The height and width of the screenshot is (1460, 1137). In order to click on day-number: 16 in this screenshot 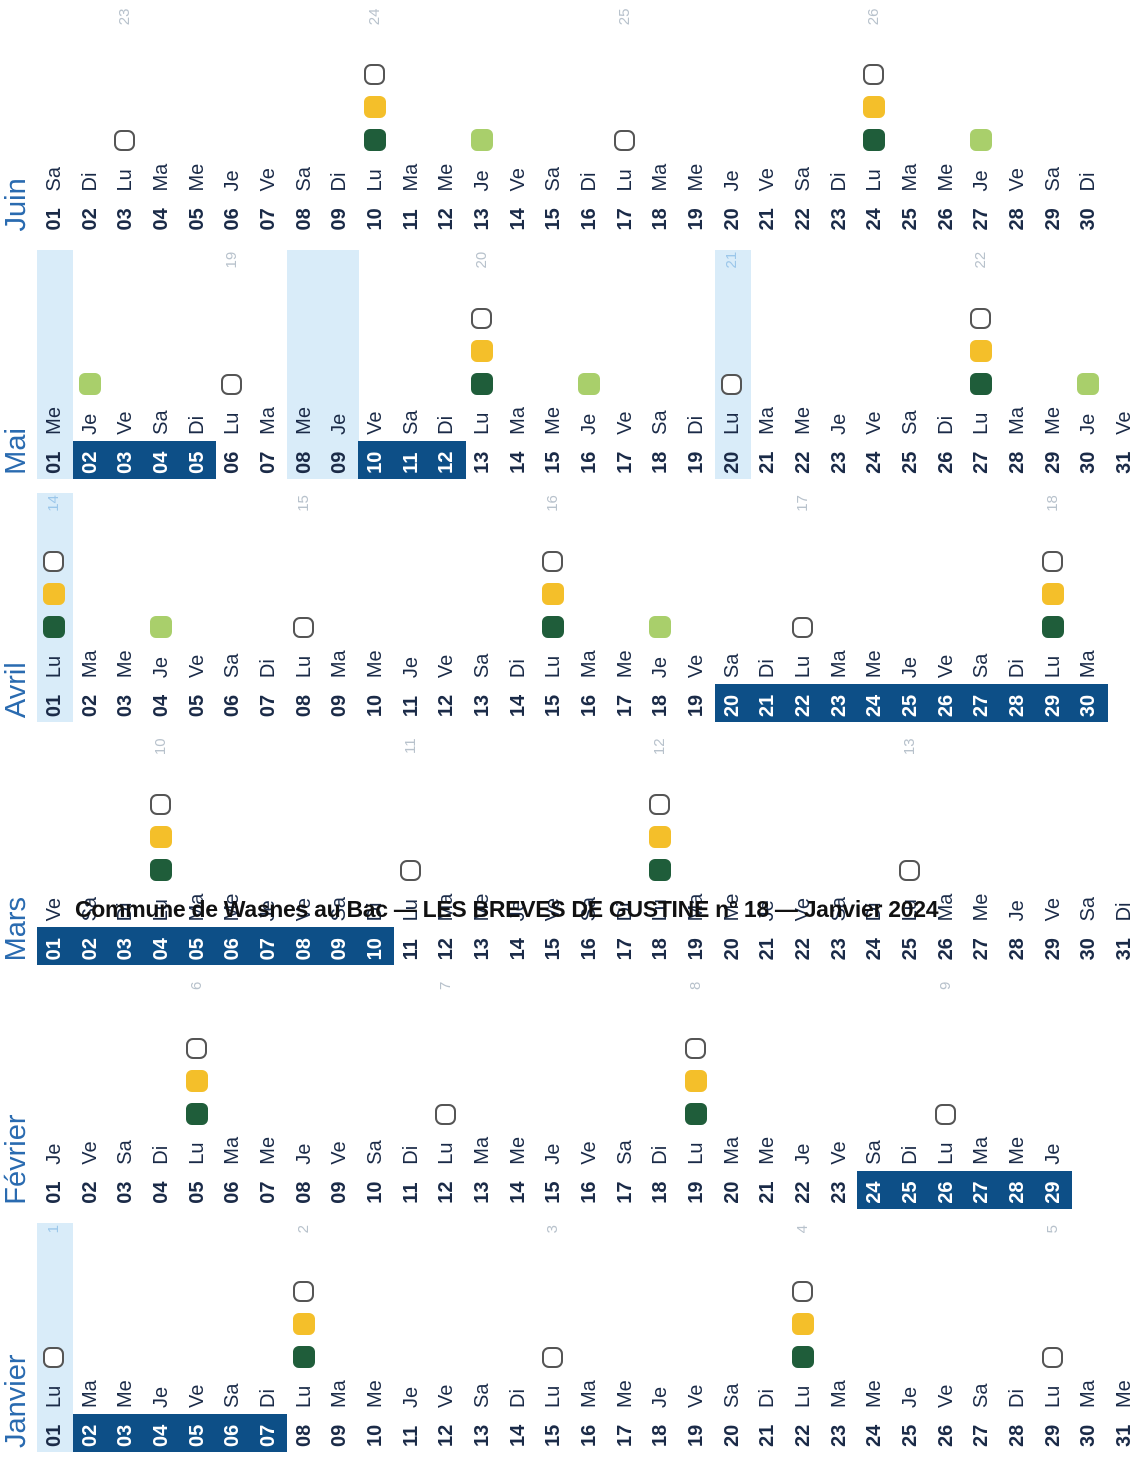, I will do `click(589, 1435)`.